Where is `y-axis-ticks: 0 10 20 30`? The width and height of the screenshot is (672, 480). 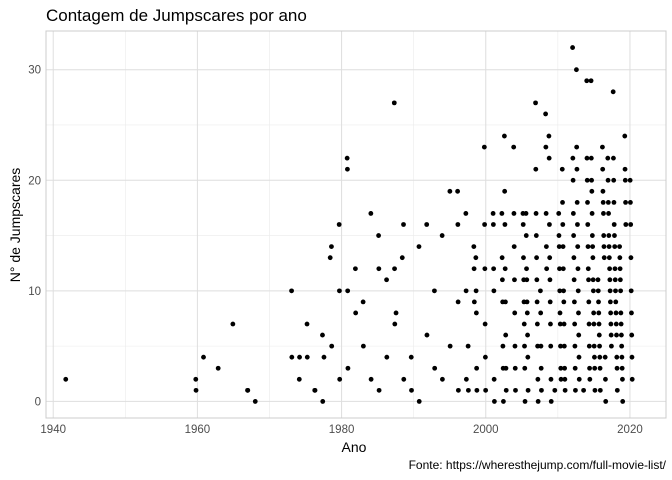 y-axis-ticks: 0 10 20 30 is located at coordinates (34, 237).